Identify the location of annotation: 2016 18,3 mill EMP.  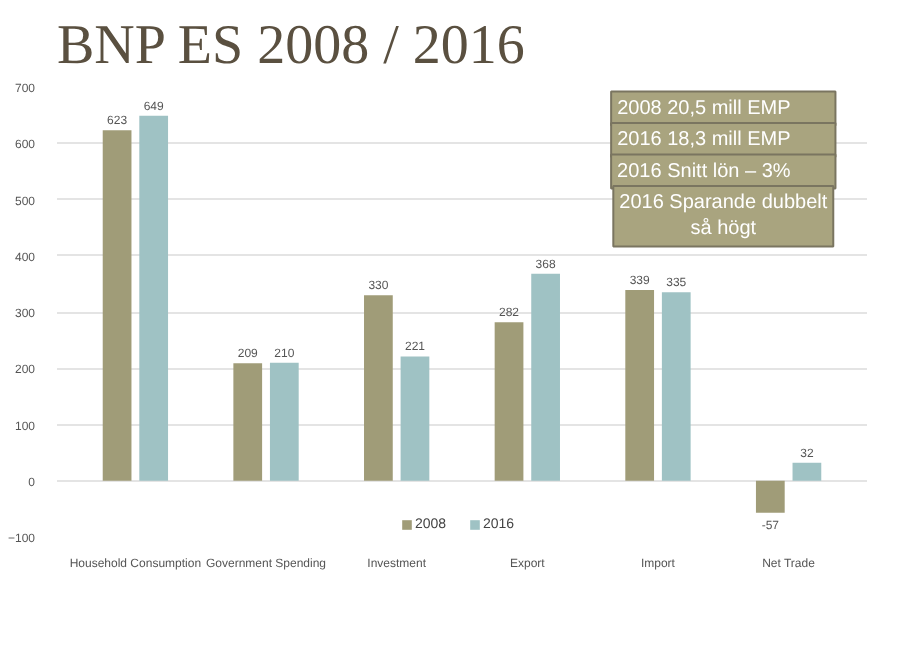
(704, 140).